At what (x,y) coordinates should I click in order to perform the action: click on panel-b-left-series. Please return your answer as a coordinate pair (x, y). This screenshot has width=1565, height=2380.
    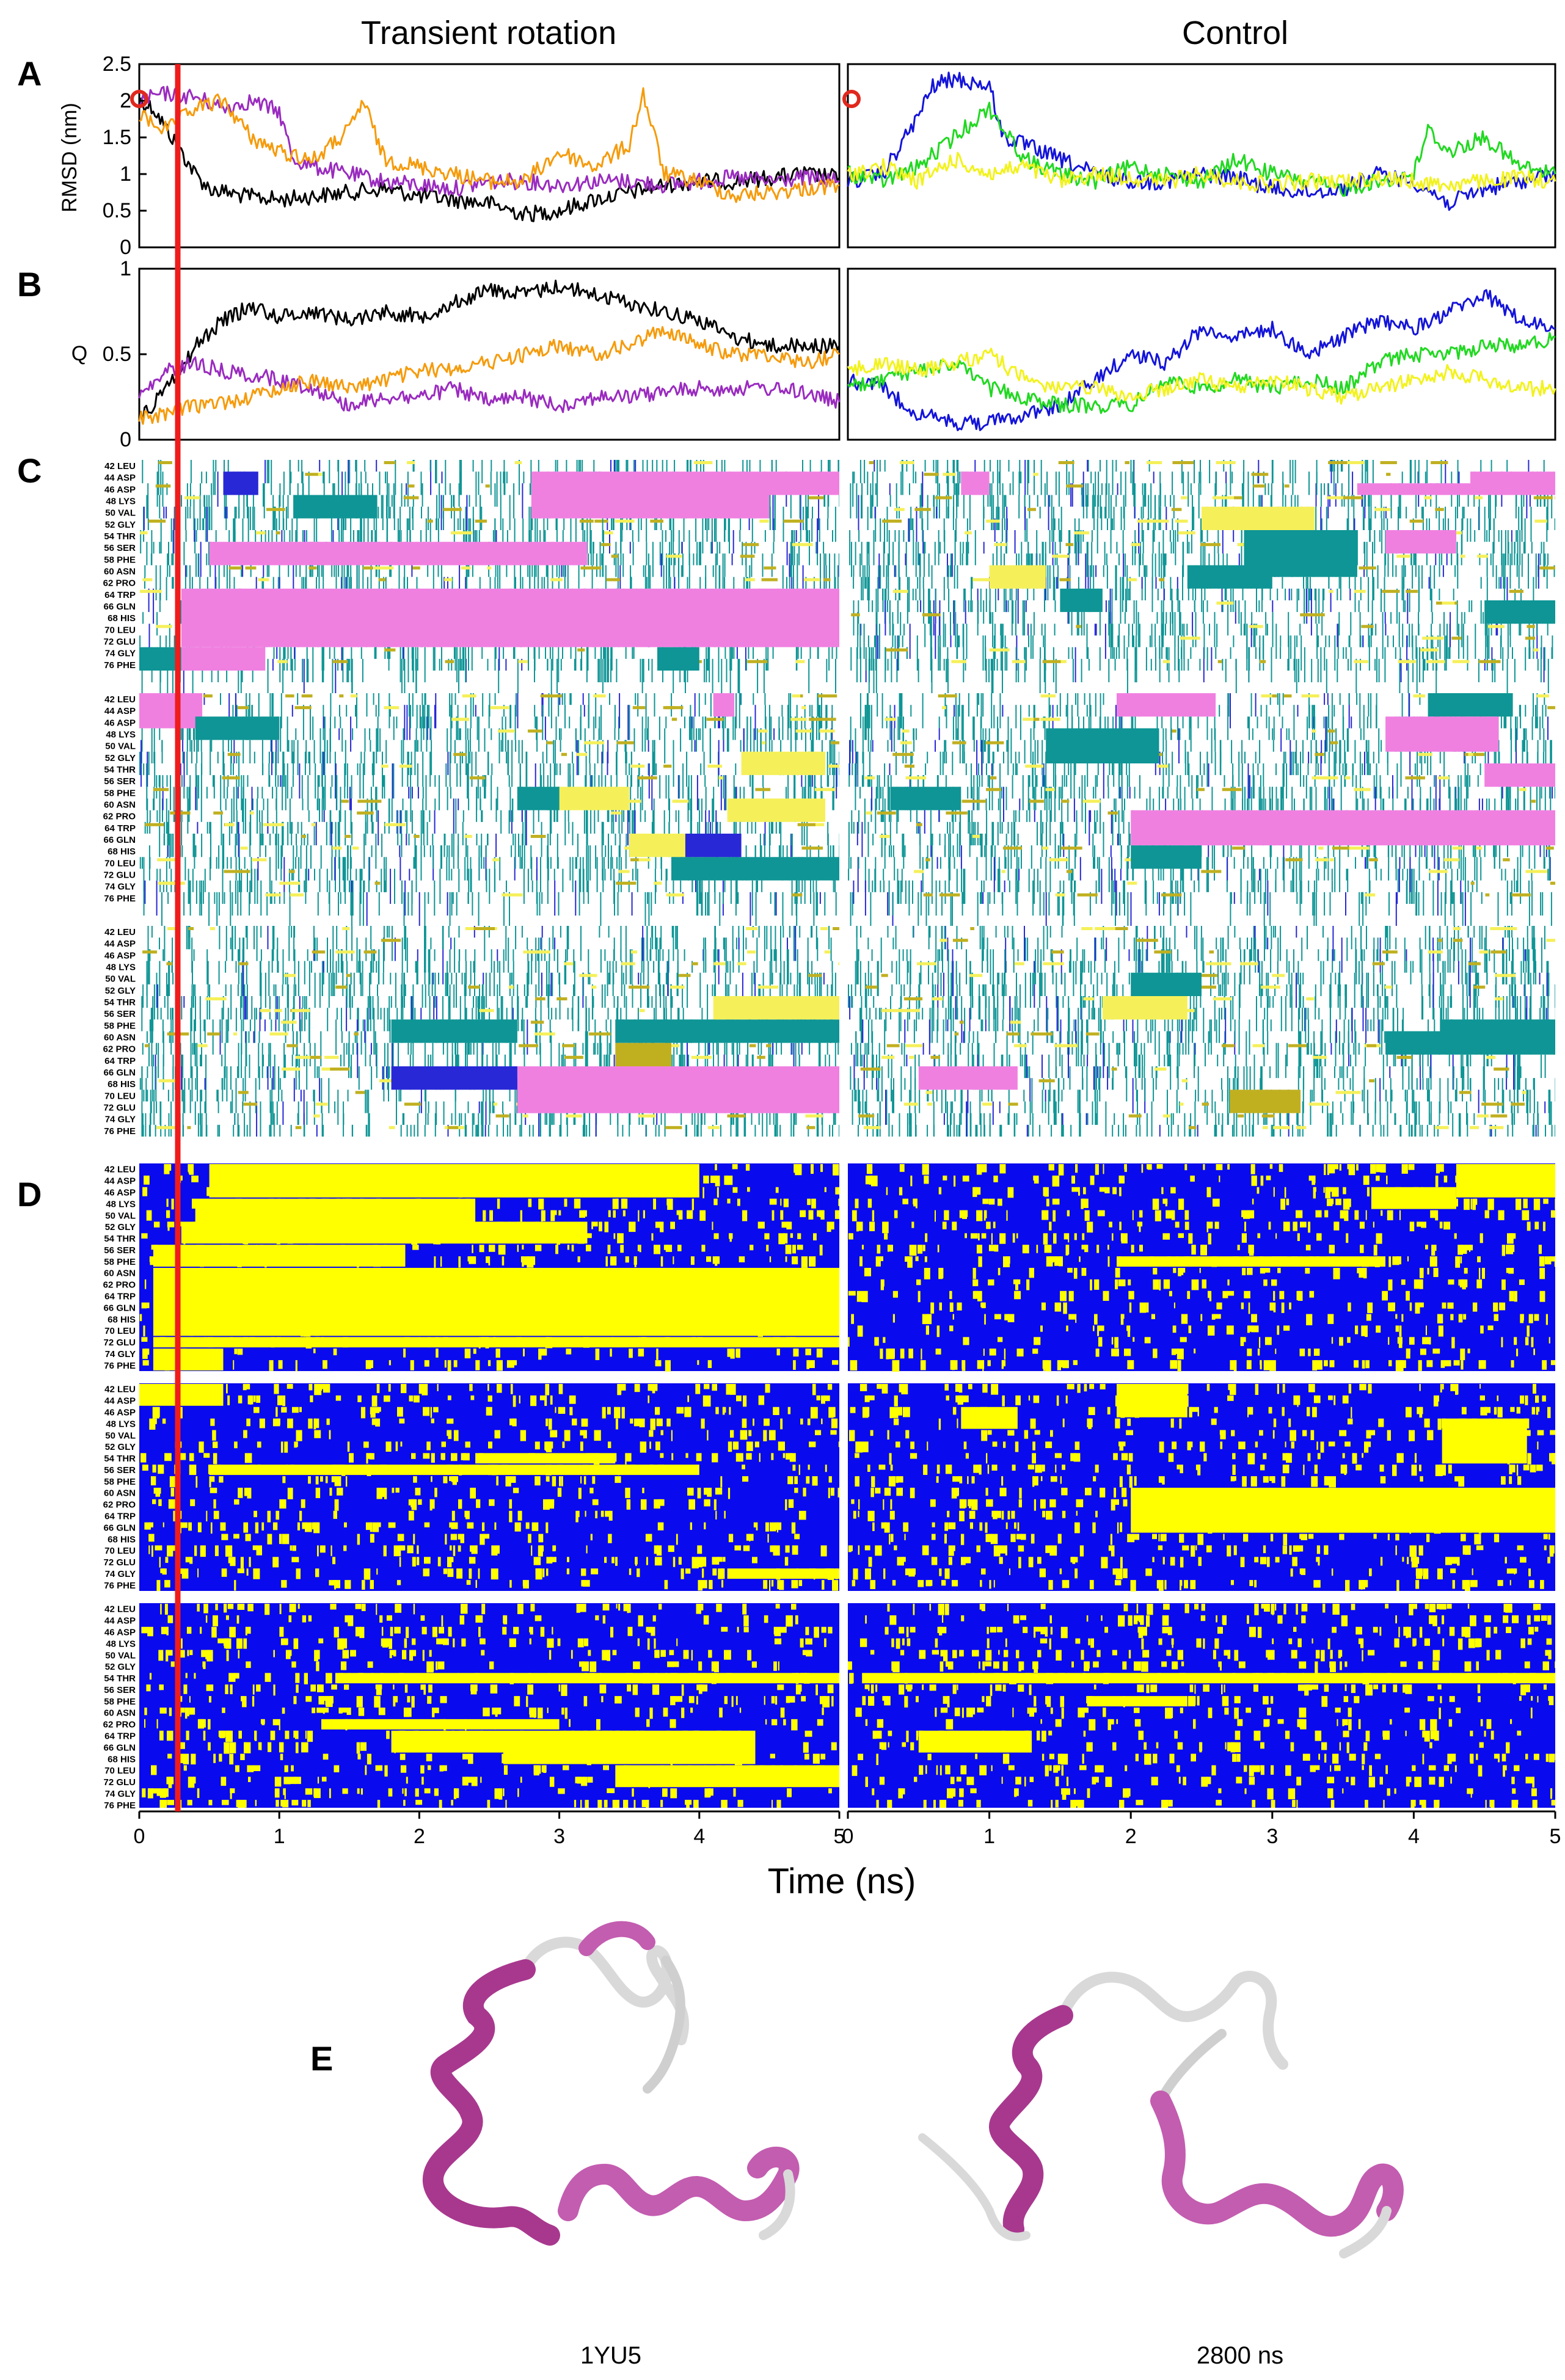
    Looking at the image, I should click on (489, 352).